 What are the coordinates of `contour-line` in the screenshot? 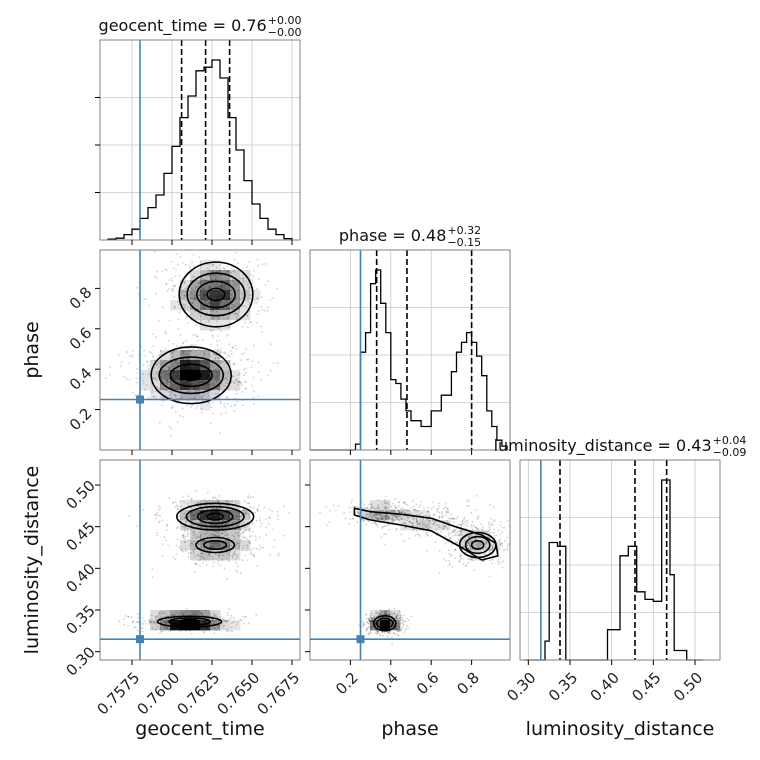 It's located at (216, 294).